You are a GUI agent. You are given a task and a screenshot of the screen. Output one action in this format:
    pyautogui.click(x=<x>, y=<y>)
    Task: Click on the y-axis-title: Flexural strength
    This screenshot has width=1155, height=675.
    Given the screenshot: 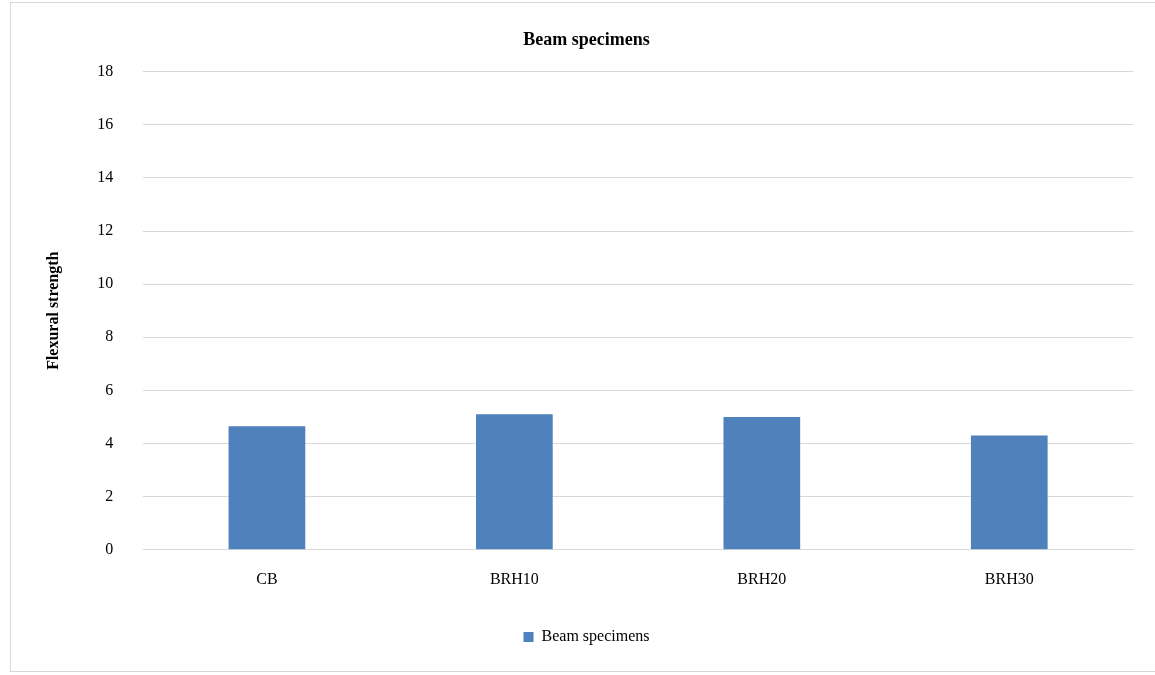 What is the action you would take?
    pyautogui.click(x=52, y=310)
    